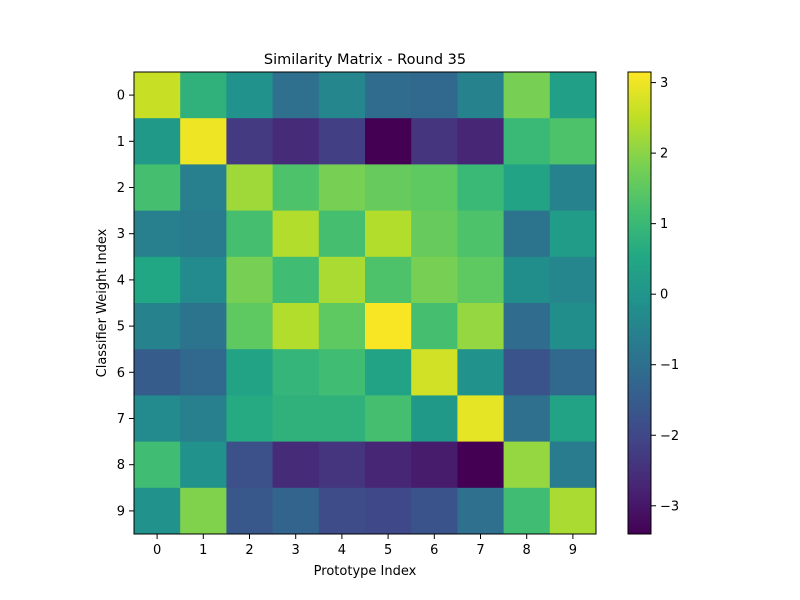  What do you see at coordinates (669, 365) in the screenshot?
I see `colorbar-tick-label: −1` at bounding box center [669, 365].